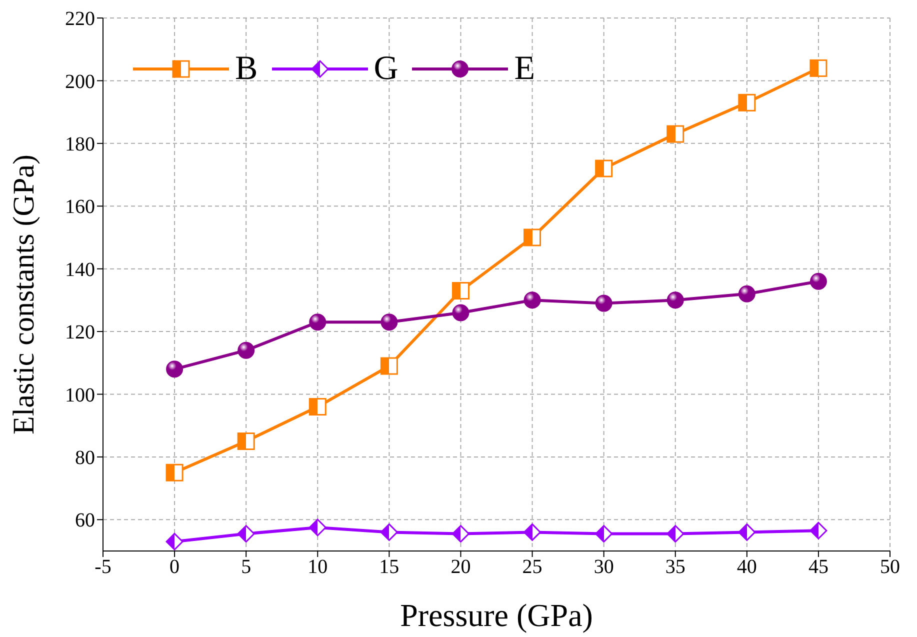 The width and height of the screenshot is (917, 637). What do you see at coordinates (746, 567) in the screenshot?
I see `x-tick-label: 40` at bounding box center [746, 567].